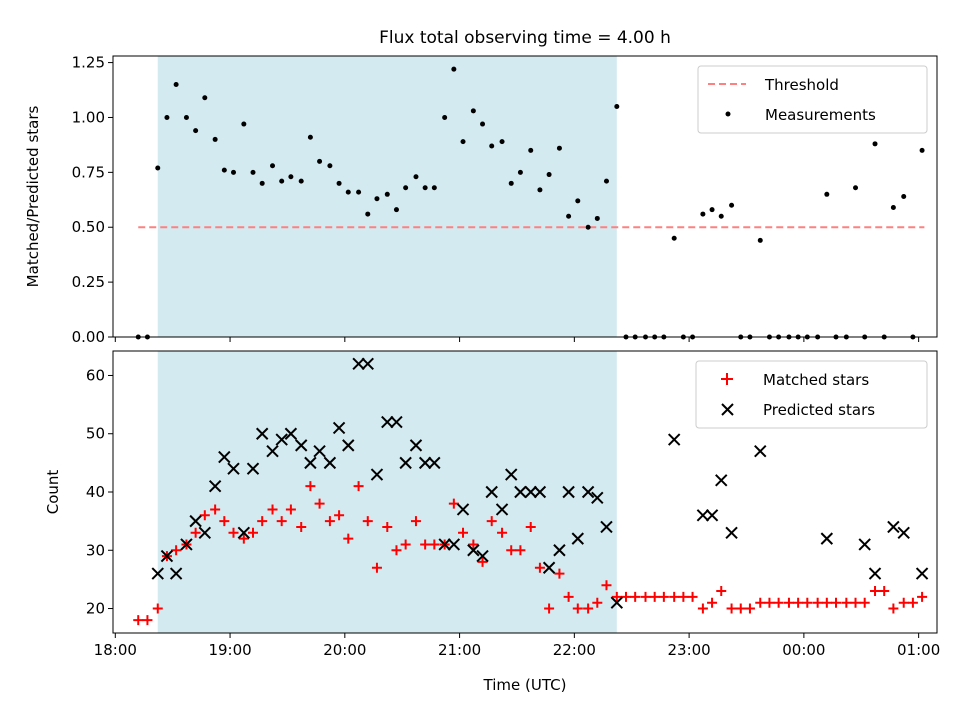 Image resolution: width=960 pixels, height=720 pixels. I want to click on predicted-legend-swatch, so click(727, 409).